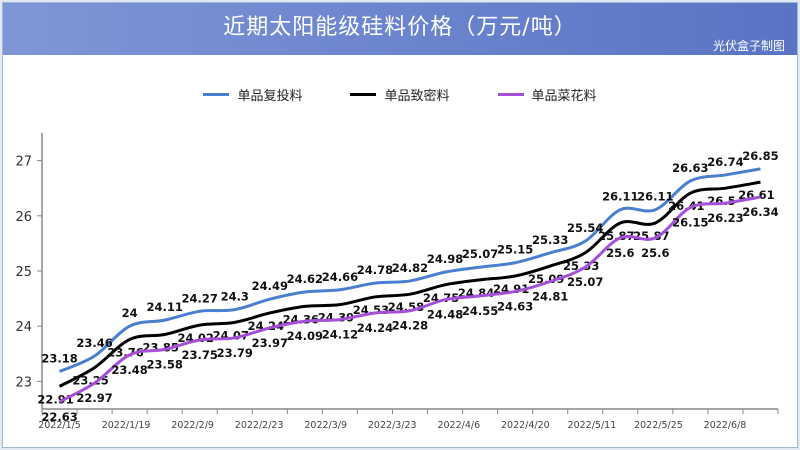 Image resolution: width=800 pixels, height=450 pixels. What do you see at coordinates (392, 425) in the screenshot?
I see `x-tick-label: 2022/3/23` at bounding box center [392, 425].